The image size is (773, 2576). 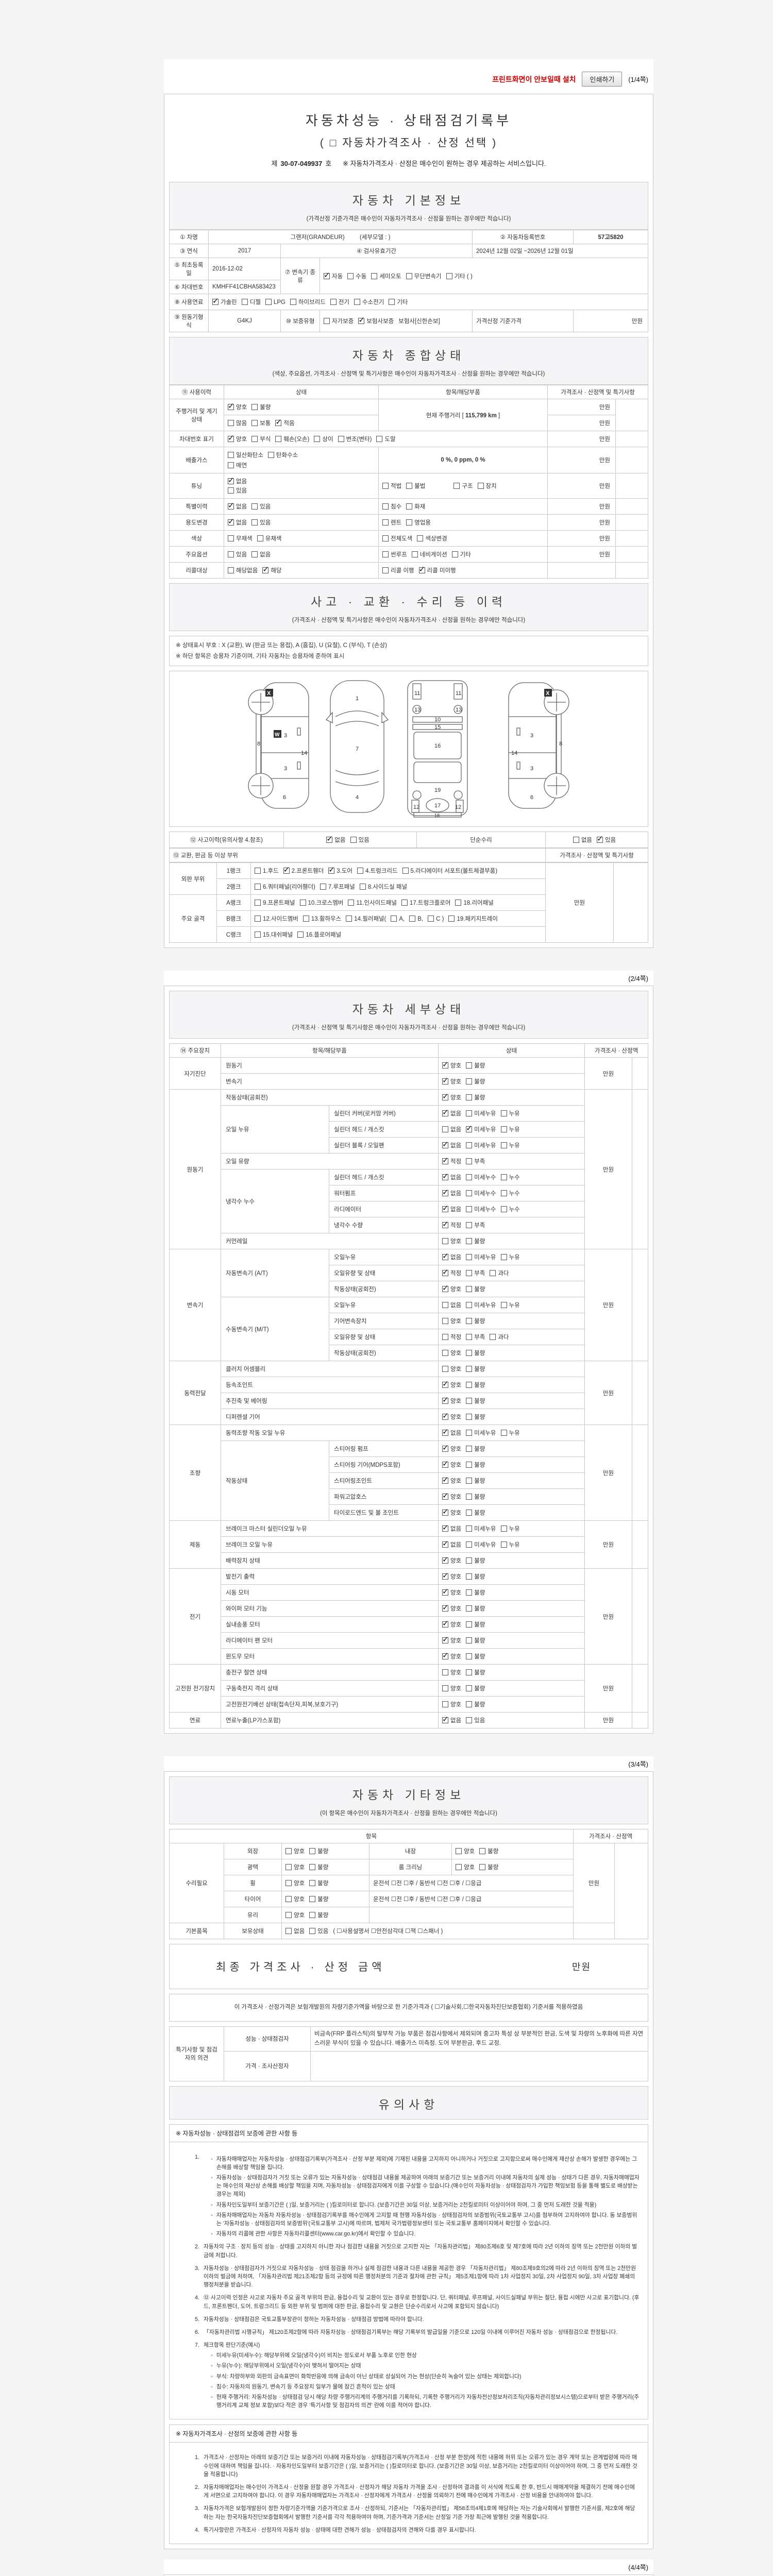 What do you see at coordinates (409, 1161) in the screenshot?
I see `detail-row: 오일 유량 적정 부족` at bounding box center [409, 1161].